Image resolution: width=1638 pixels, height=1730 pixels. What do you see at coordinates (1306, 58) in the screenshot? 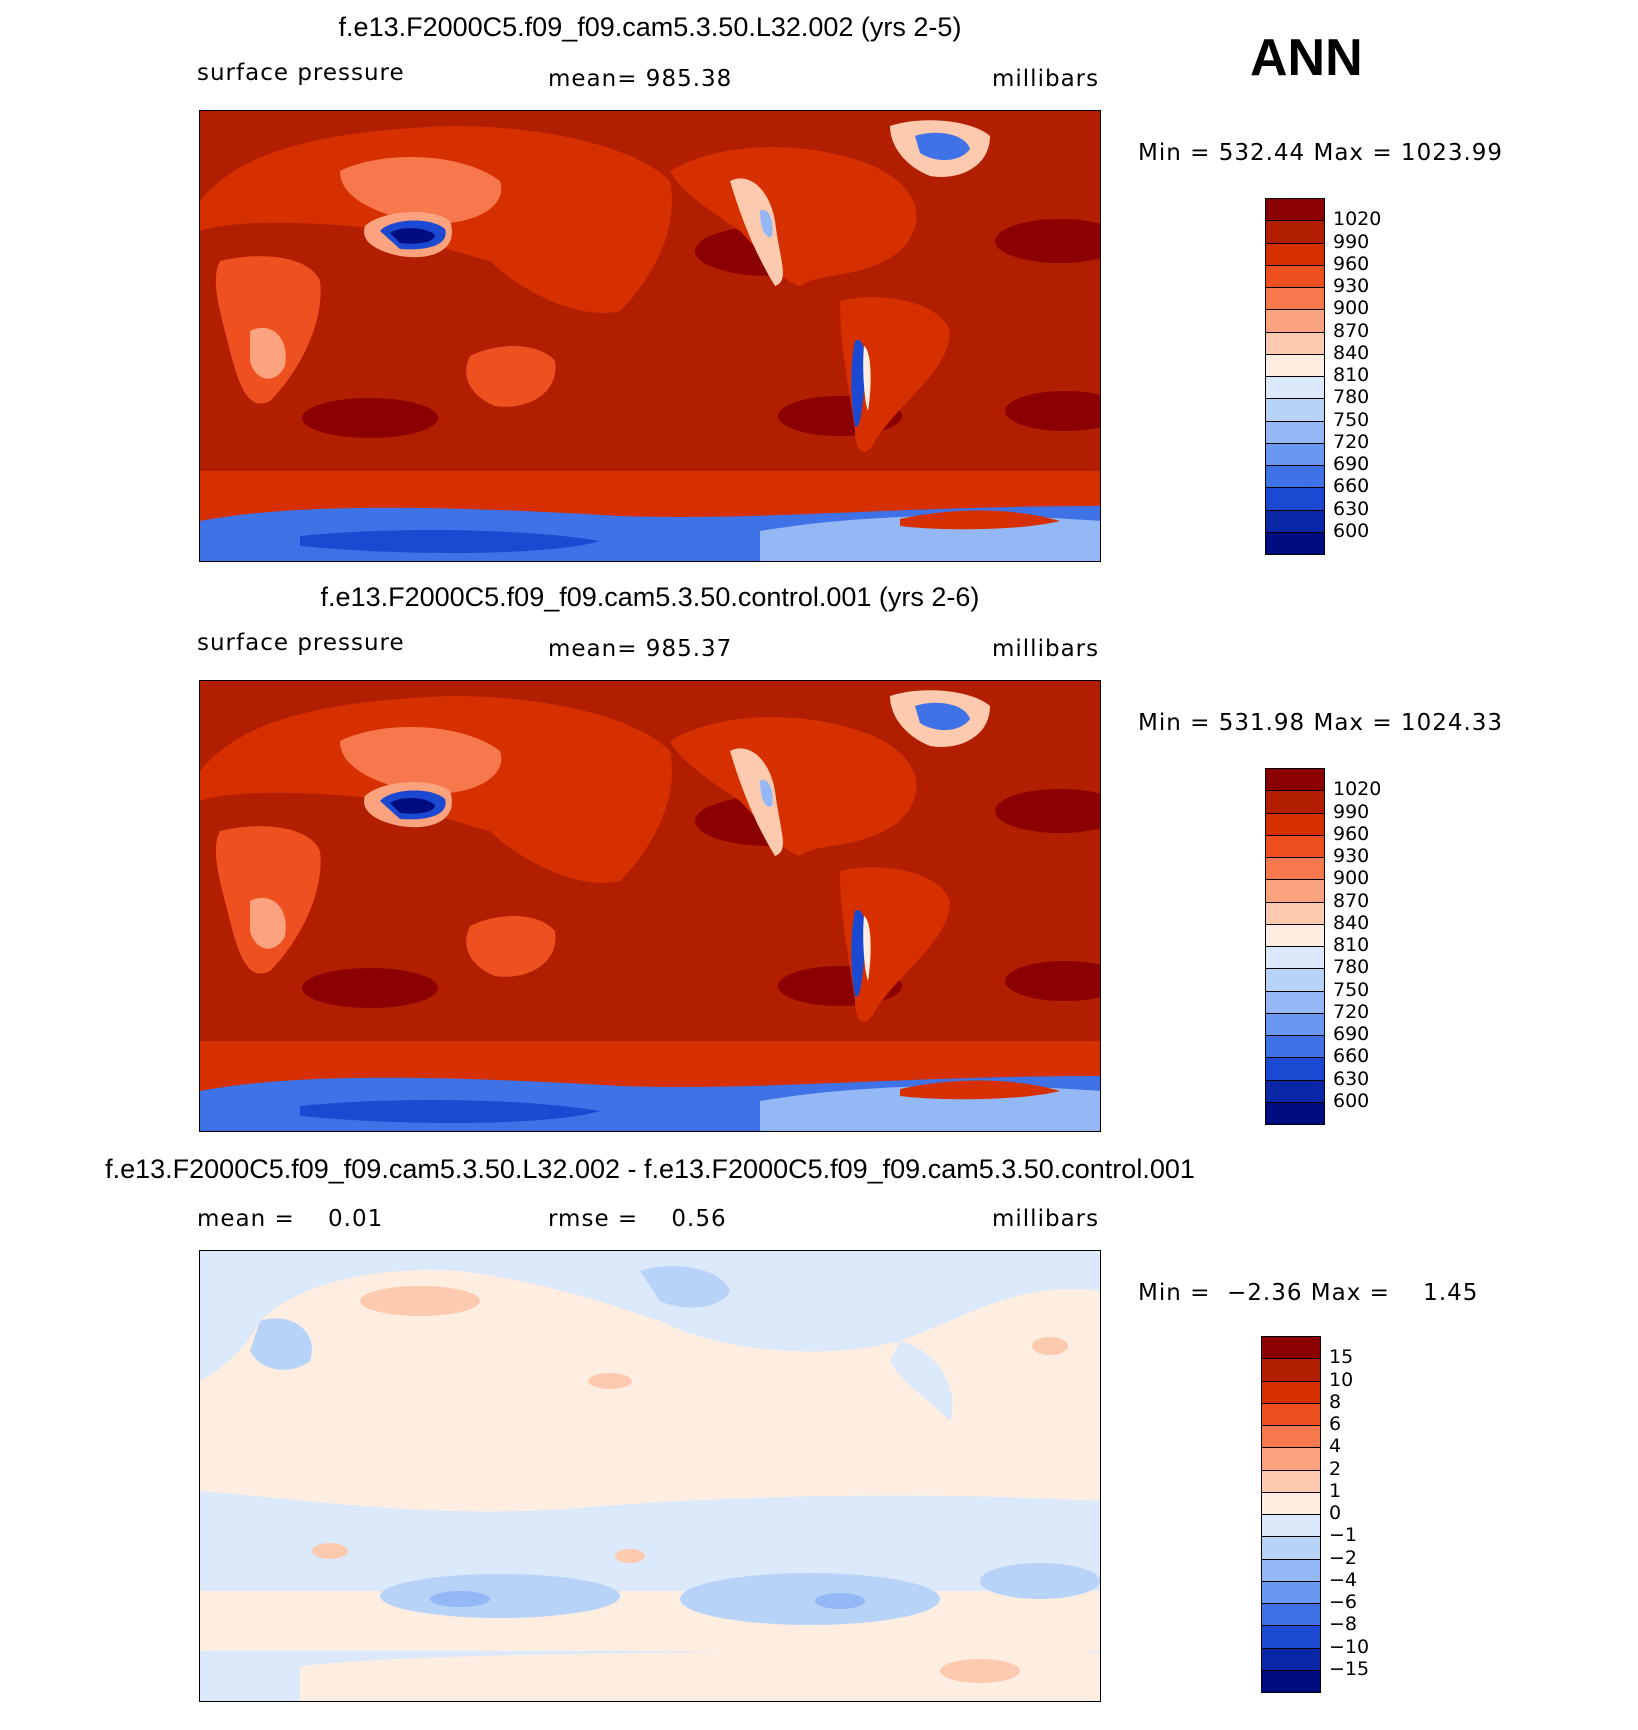
I see `season-label: ANN` at bounding box center [1306, 58].